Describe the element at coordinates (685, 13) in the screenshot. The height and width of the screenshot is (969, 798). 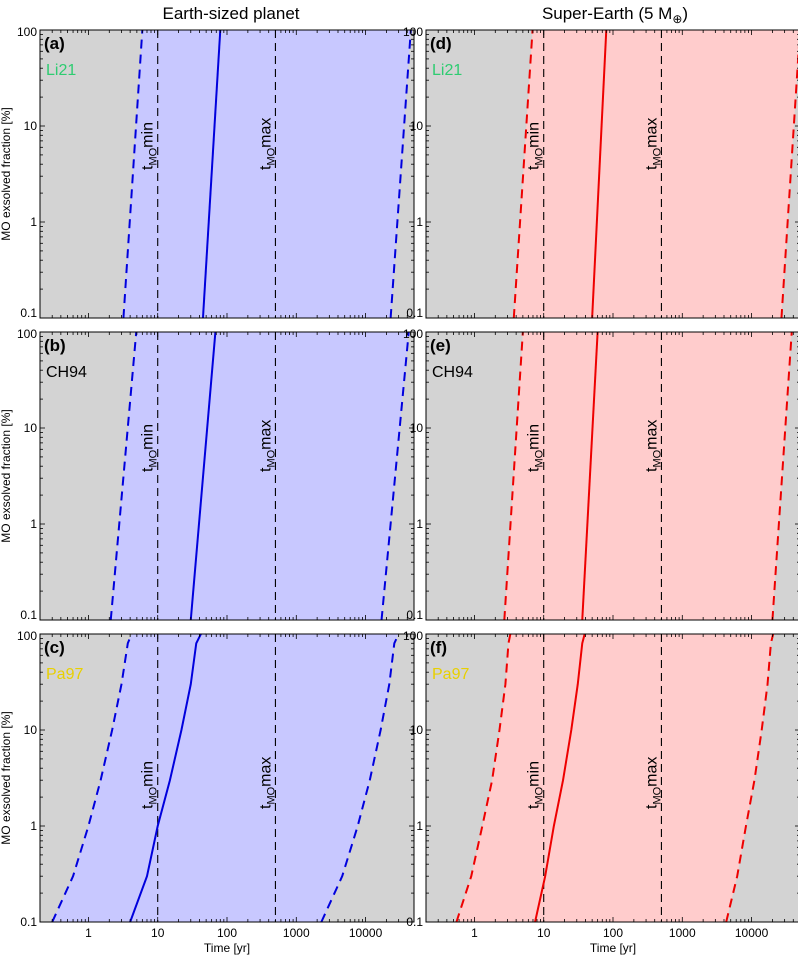
I see `column-title-super-earth-suffix: )` at that location.